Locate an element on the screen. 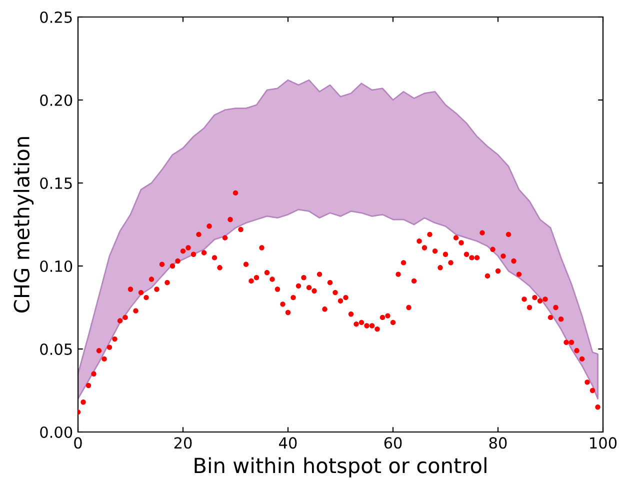 The width and height of the screenshot is (619, 482). y-axis-title: CHG methylation is located at coordinates (23, 224).